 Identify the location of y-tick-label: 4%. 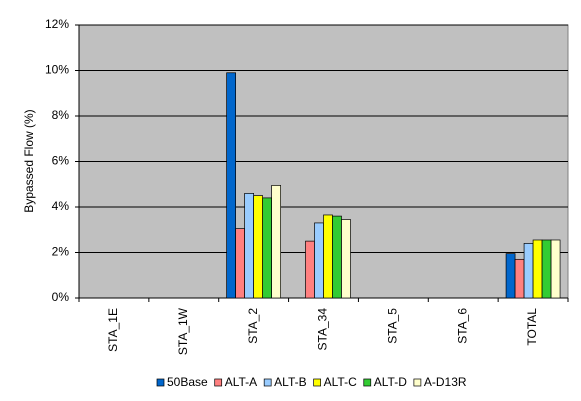
(61, 206).